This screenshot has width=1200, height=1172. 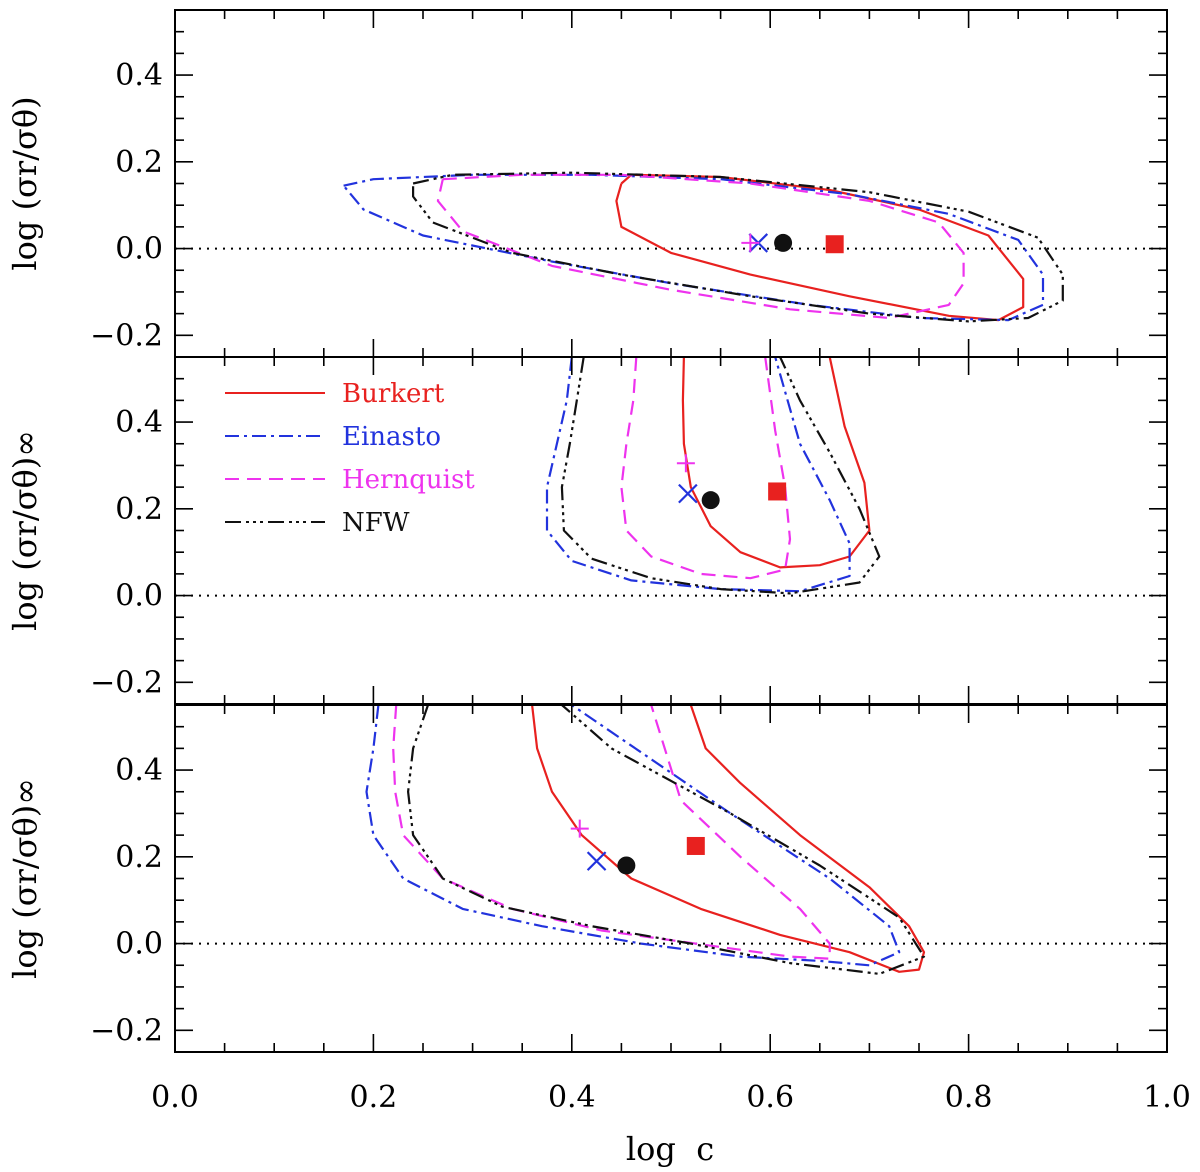 I want to click on x-axis-label: log c, so click(x=670, y=1149).